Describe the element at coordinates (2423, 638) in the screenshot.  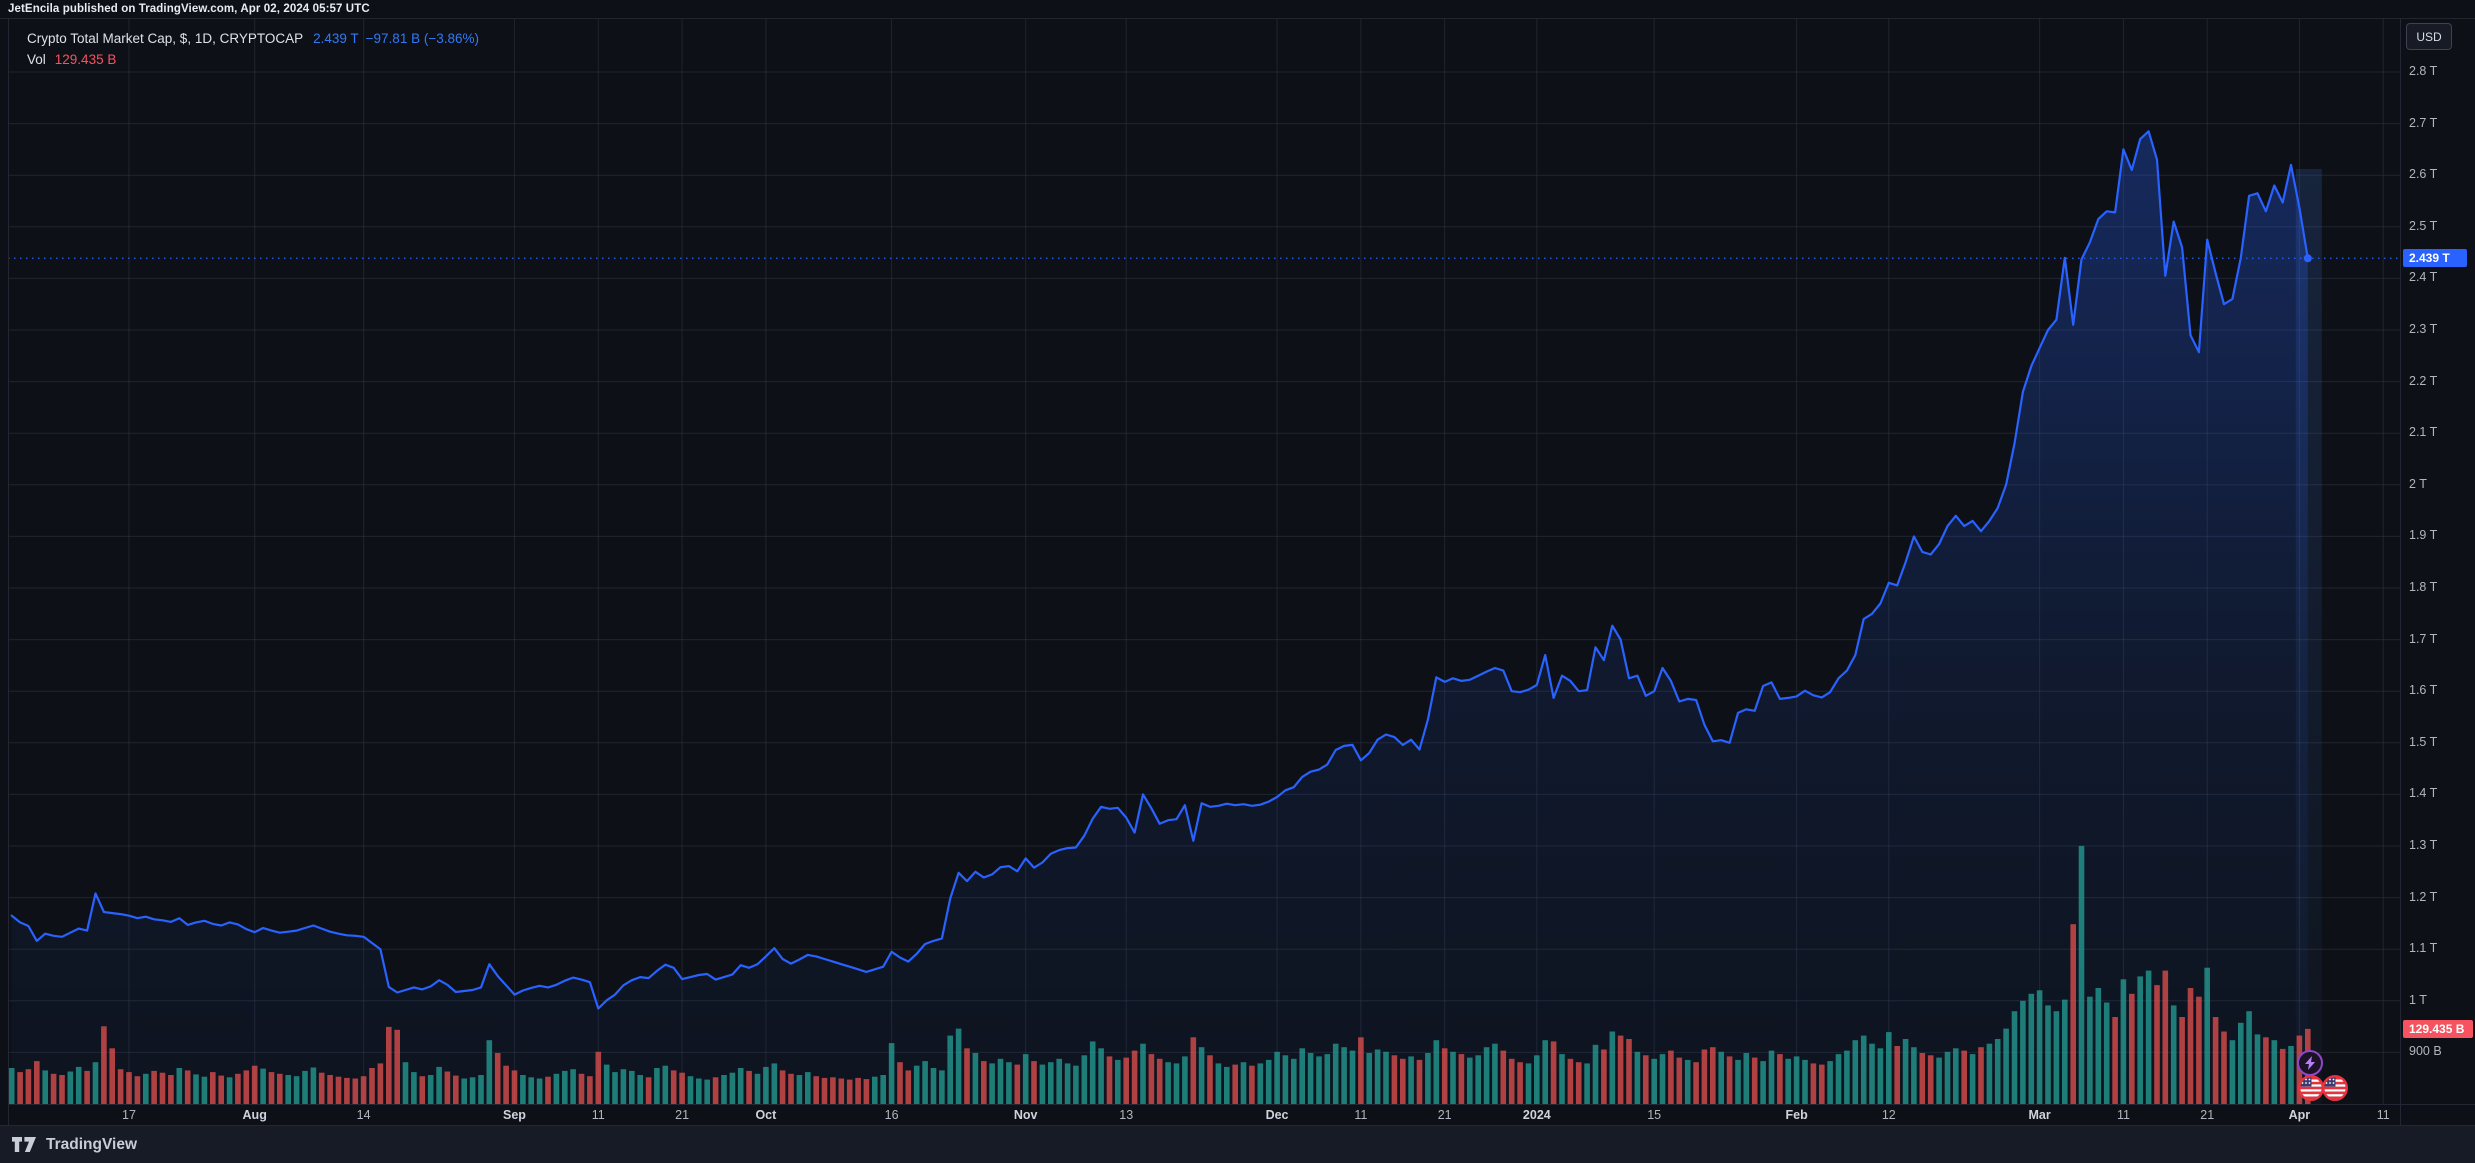
I see `price-tick-label: 1.7 T` at that location.